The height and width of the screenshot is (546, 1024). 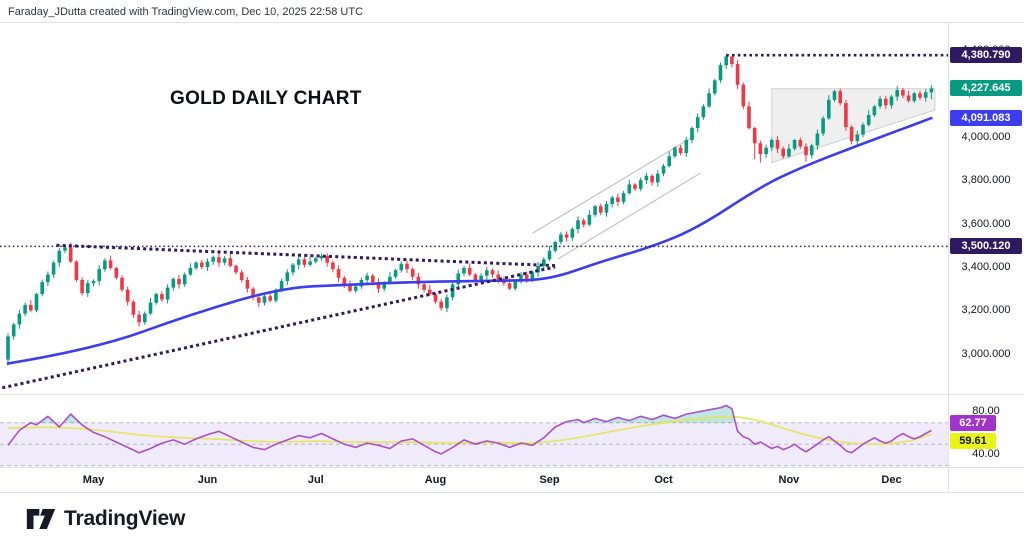 What do you see at coordinates (986, 353) in the screenshot?
I see `price-tick-label: 3,000.000` at bounding box center [986, 353].